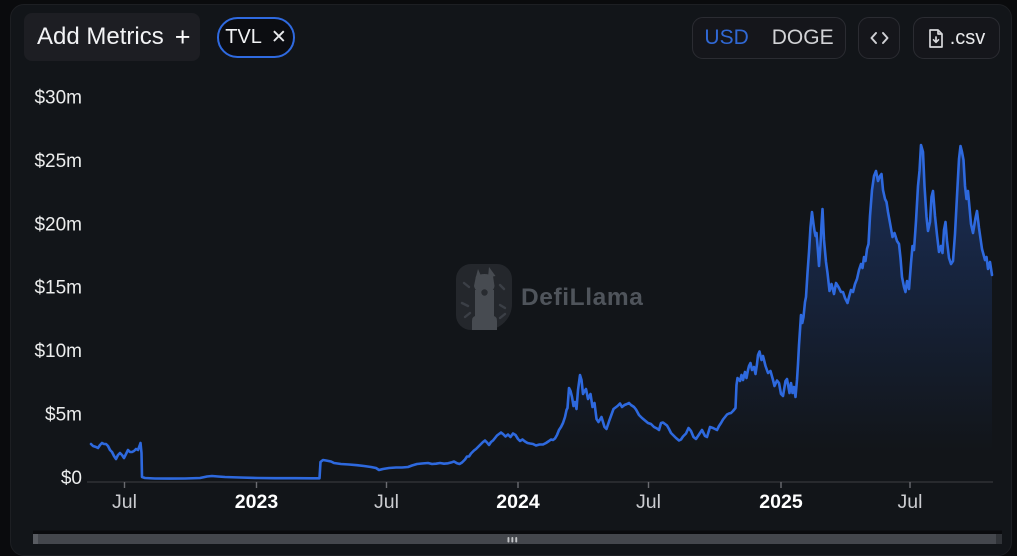  I want to click on svg-text: 2023, so click(257, 502).